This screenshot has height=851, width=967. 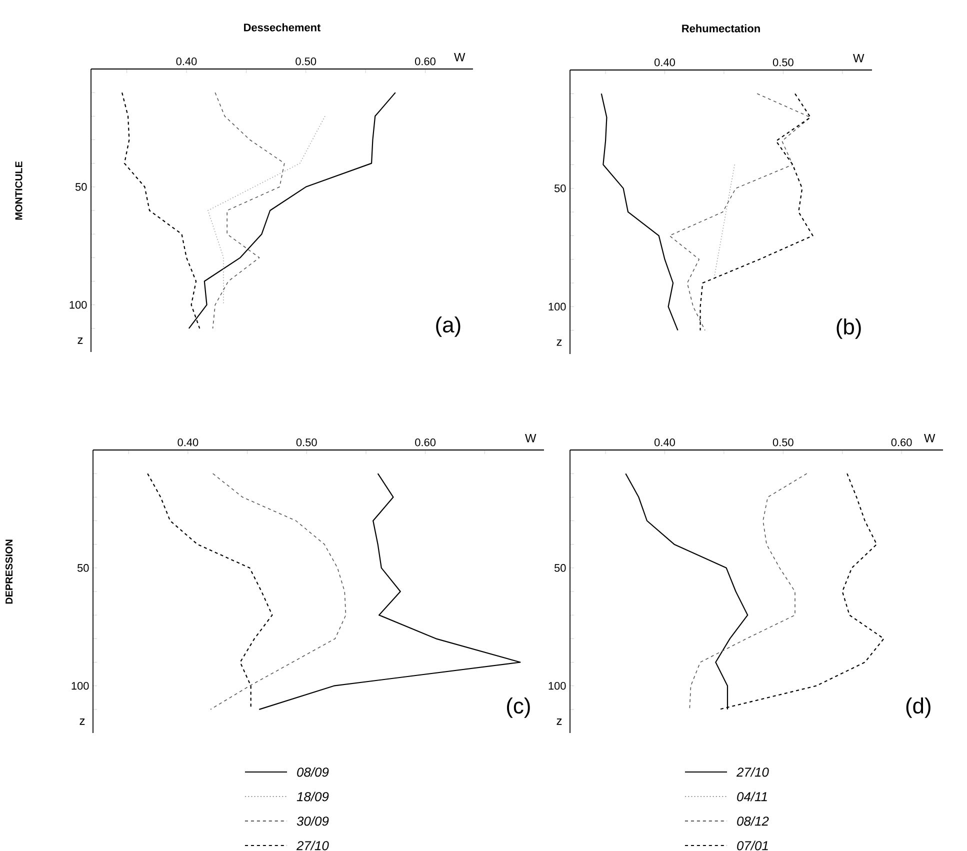 What do you see at coordinates (518, 707) in the screenshot?
I see `annotation: (c)` at bounding box center [518, 707].